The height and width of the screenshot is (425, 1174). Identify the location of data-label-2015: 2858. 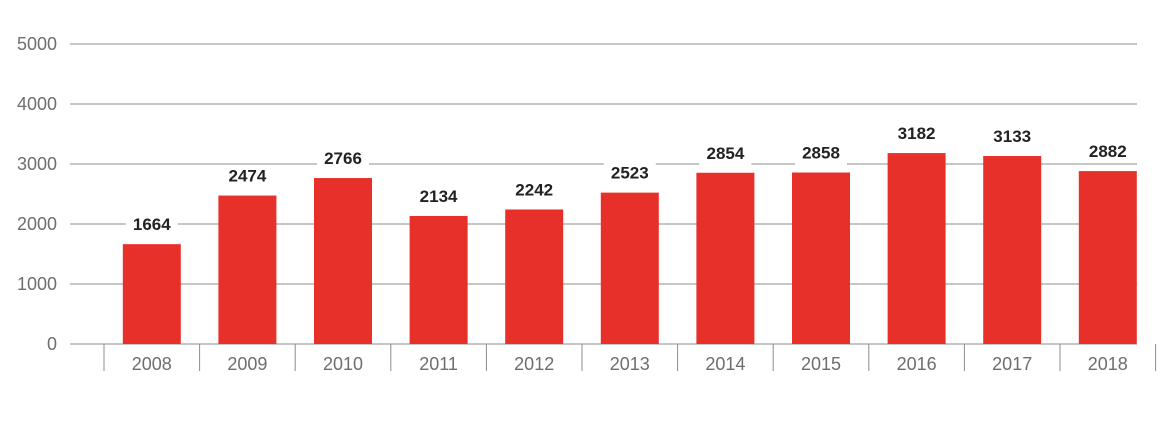
(821, 153).